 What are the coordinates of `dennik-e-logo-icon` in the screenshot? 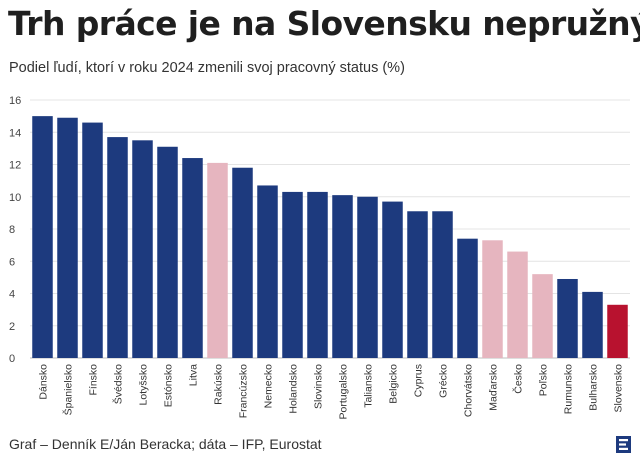 It's located at (623, 444).